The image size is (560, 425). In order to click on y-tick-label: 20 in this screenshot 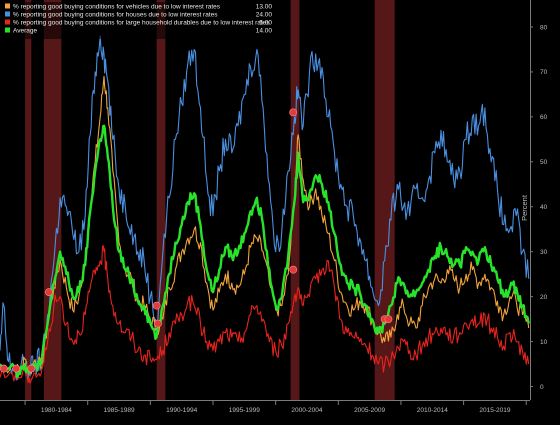, I will do `click(544, 297)`.